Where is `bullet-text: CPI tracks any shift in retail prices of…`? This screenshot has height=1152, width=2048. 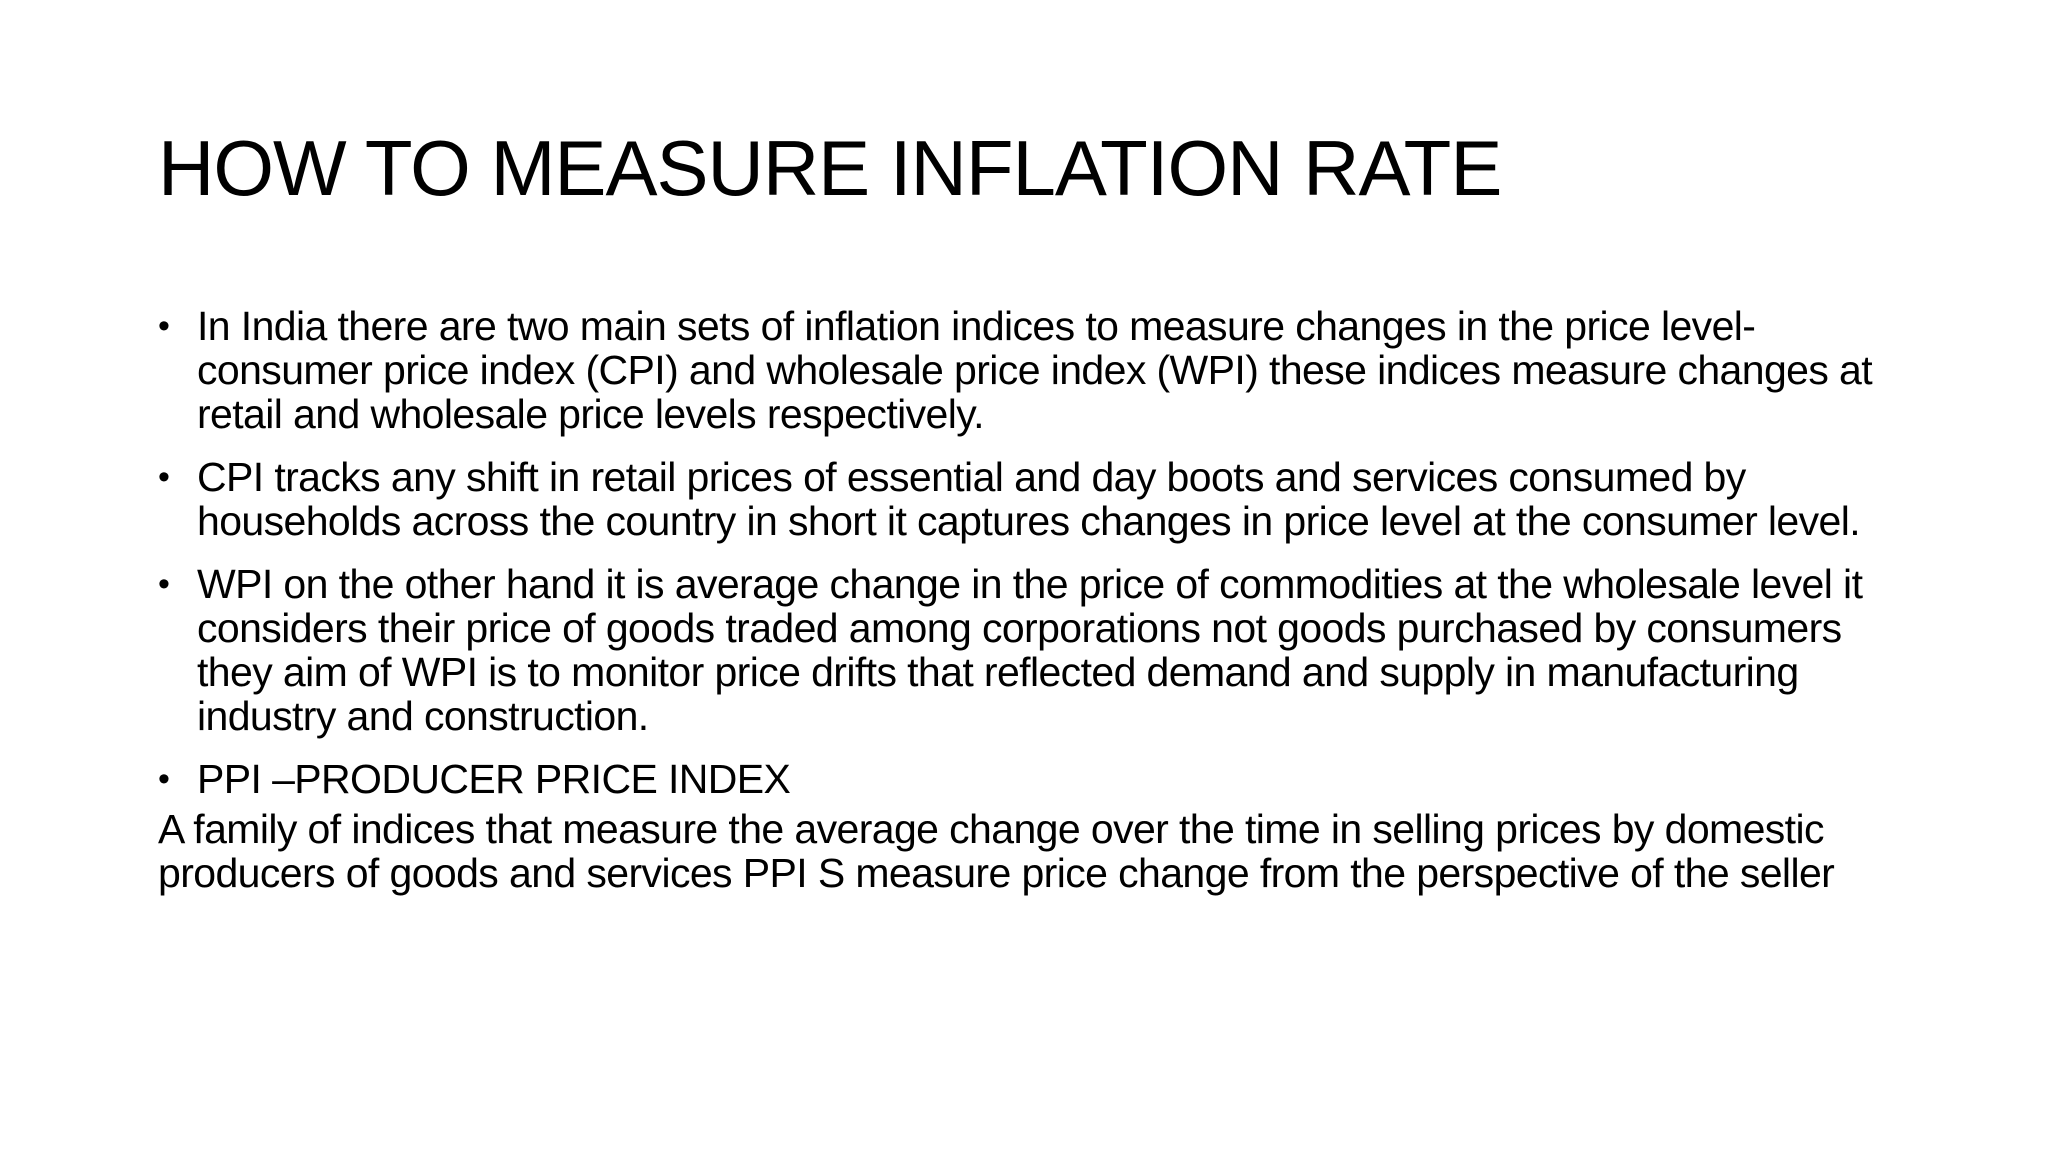 bullet-text: CPI tracks any shift in retail prices of… is located at coordinates (1029, 499).